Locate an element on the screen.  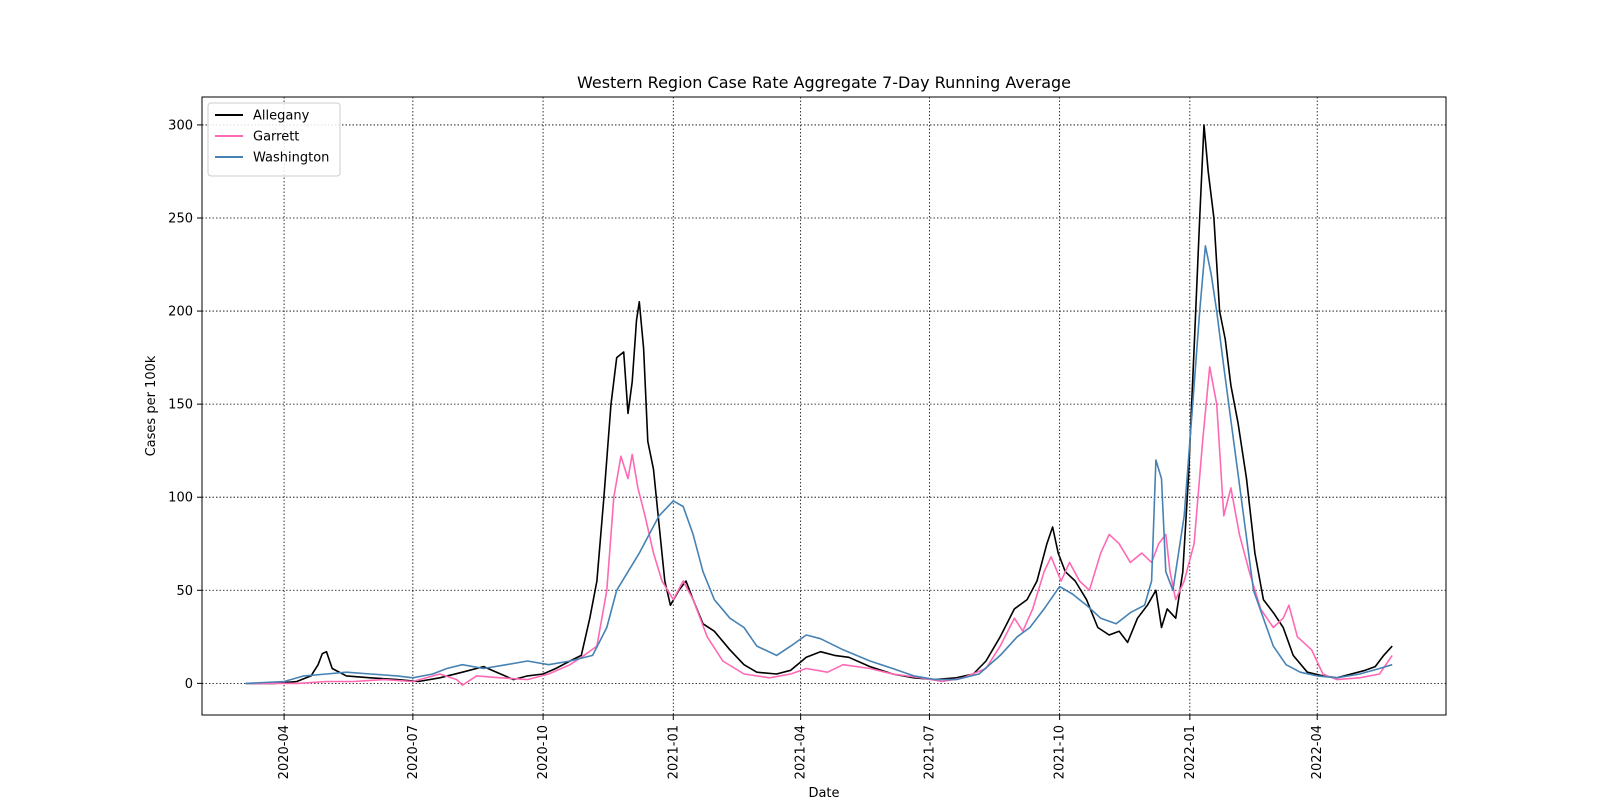
x-tick-label: 2020-10 is located at coordinates (543, 752).